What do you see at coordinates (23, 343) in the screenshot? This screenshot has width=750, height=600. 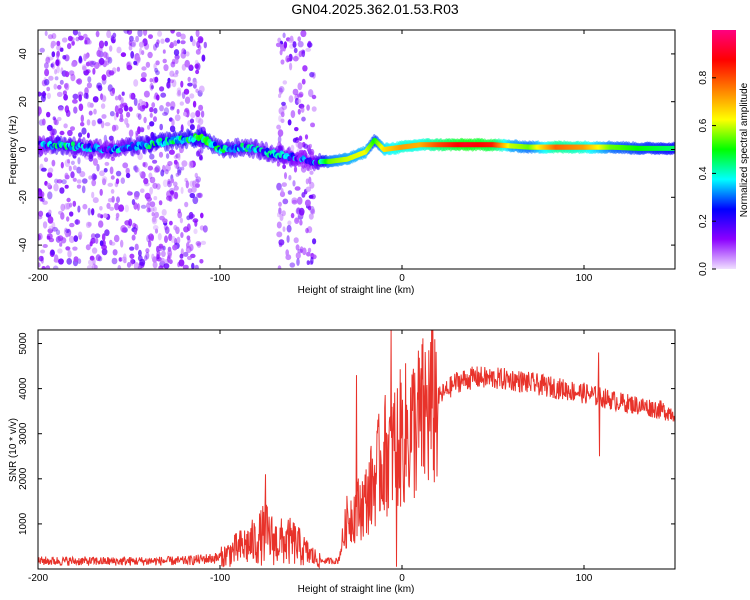 I see `y-tick-label: 5000` at bounding box center [23, 343].